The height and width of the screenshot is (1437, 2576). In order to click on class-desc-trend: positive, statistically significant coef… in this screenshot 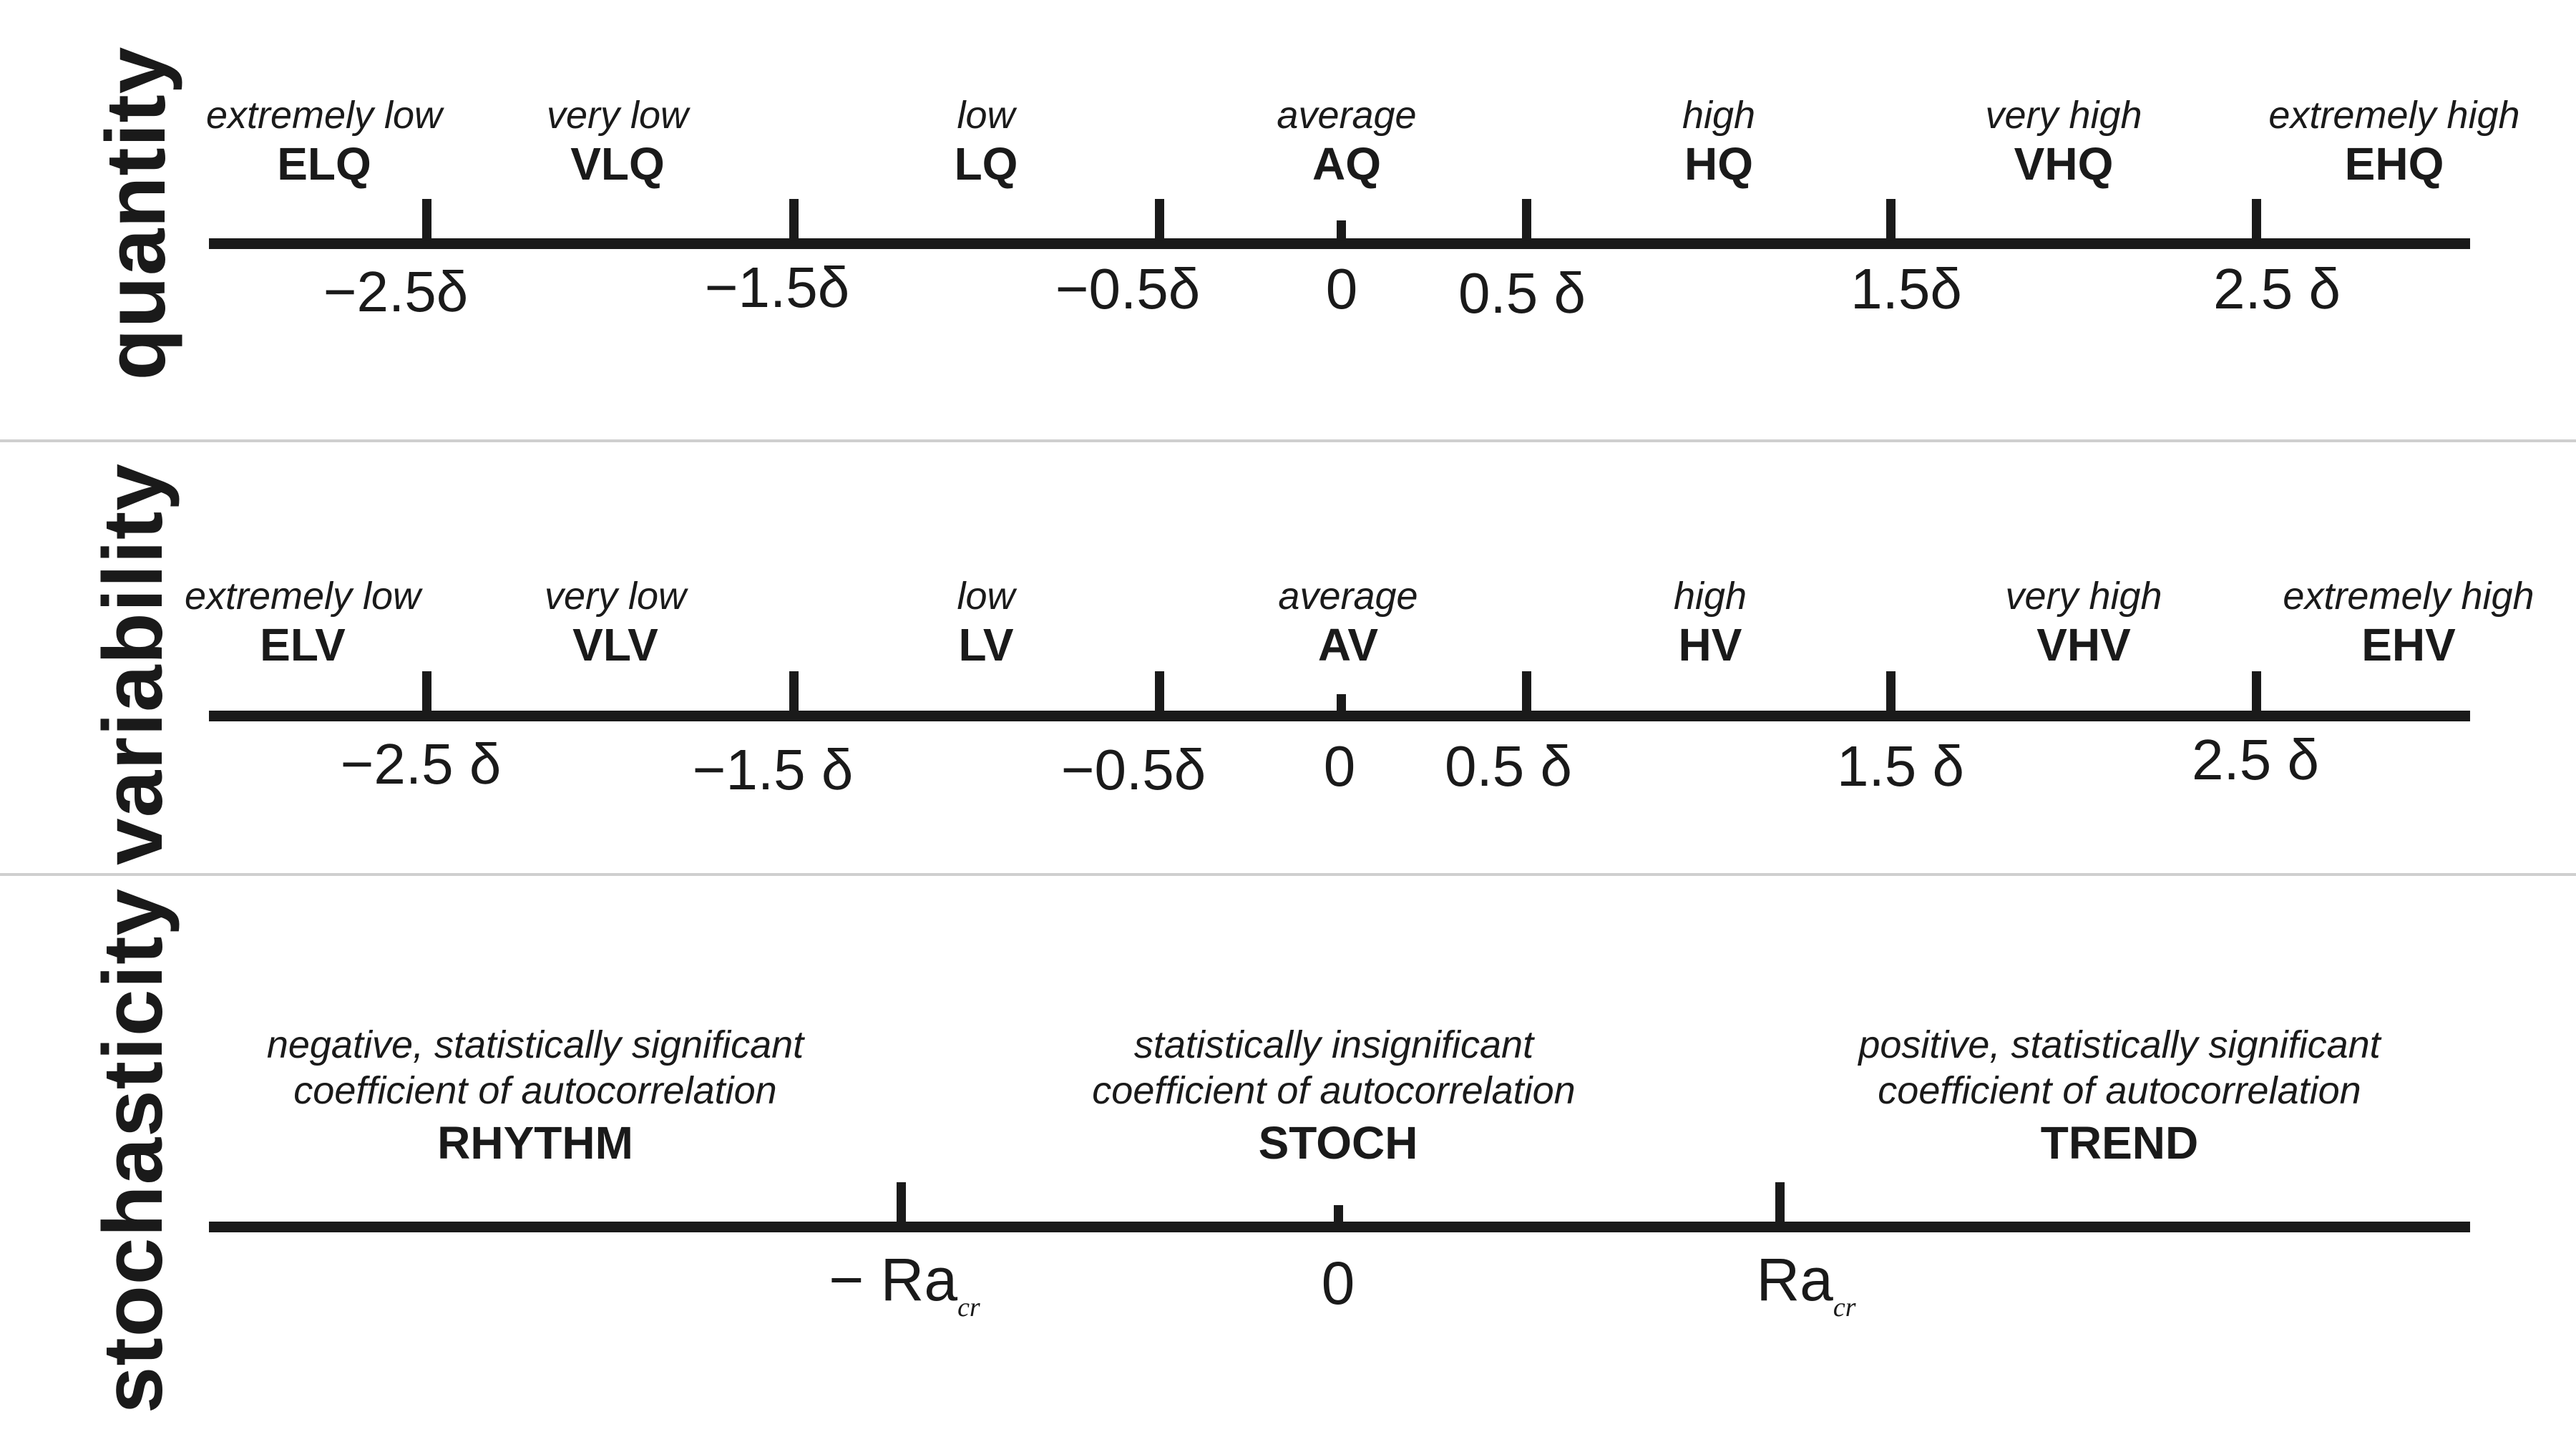, I will do `click(2119, 1068)`.